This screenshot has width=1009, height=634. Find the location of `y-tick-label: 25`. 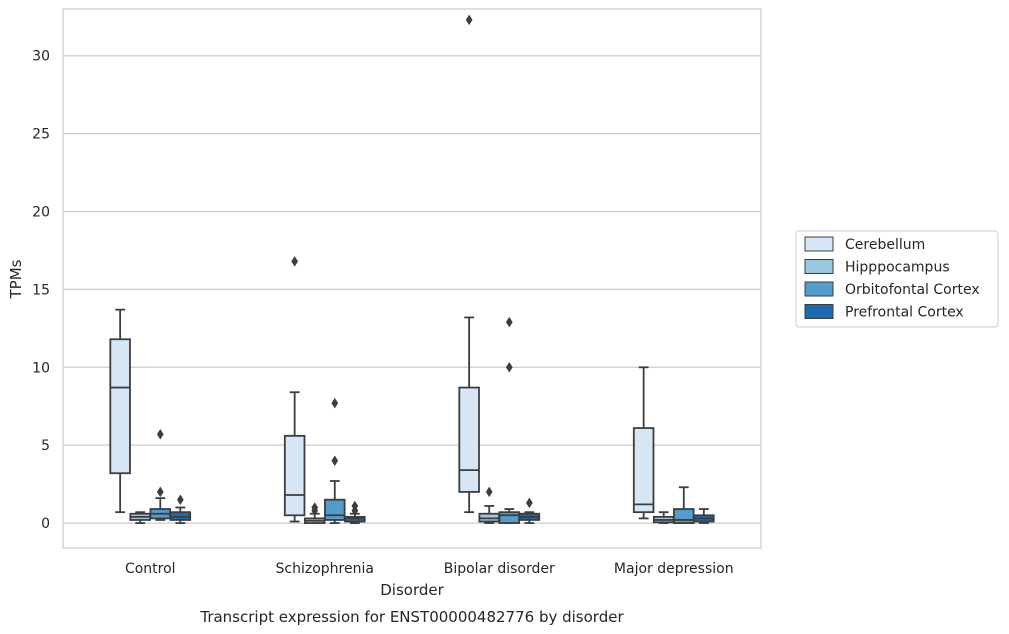

y-tick-label: 25 is located at coordinates (41, 135).